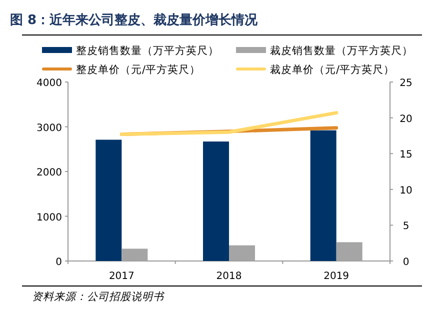 The height and width of the screenshot is (320, 432). Describe the element at coordinates (49, 173) in the screenshot. I see `y-tick-label: 2000` at that location.